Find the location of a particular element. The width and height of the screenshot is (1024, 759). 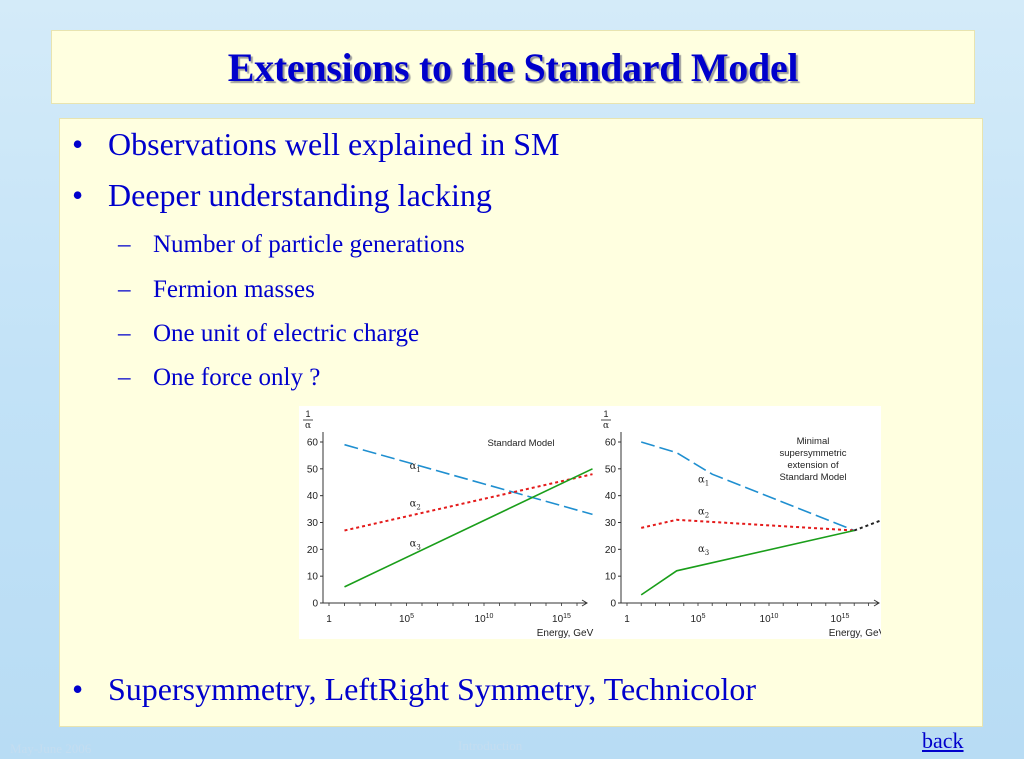

chart-title: Standard Model is located at coordinates (520, 443).